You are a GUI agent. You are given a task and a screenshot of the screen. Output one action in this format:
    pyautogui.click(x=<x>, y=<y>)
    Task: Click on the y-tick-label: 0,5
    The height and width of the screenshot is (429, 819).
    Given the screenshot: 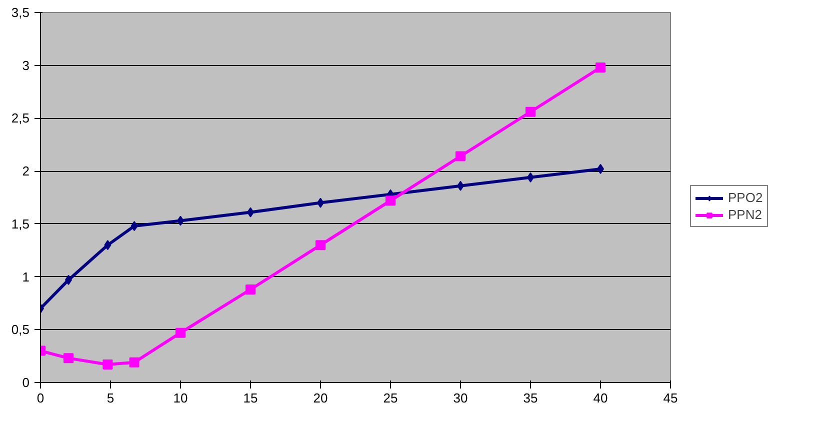 What is the action you would take?
    pyautogui.click(x=20, y=330)
    